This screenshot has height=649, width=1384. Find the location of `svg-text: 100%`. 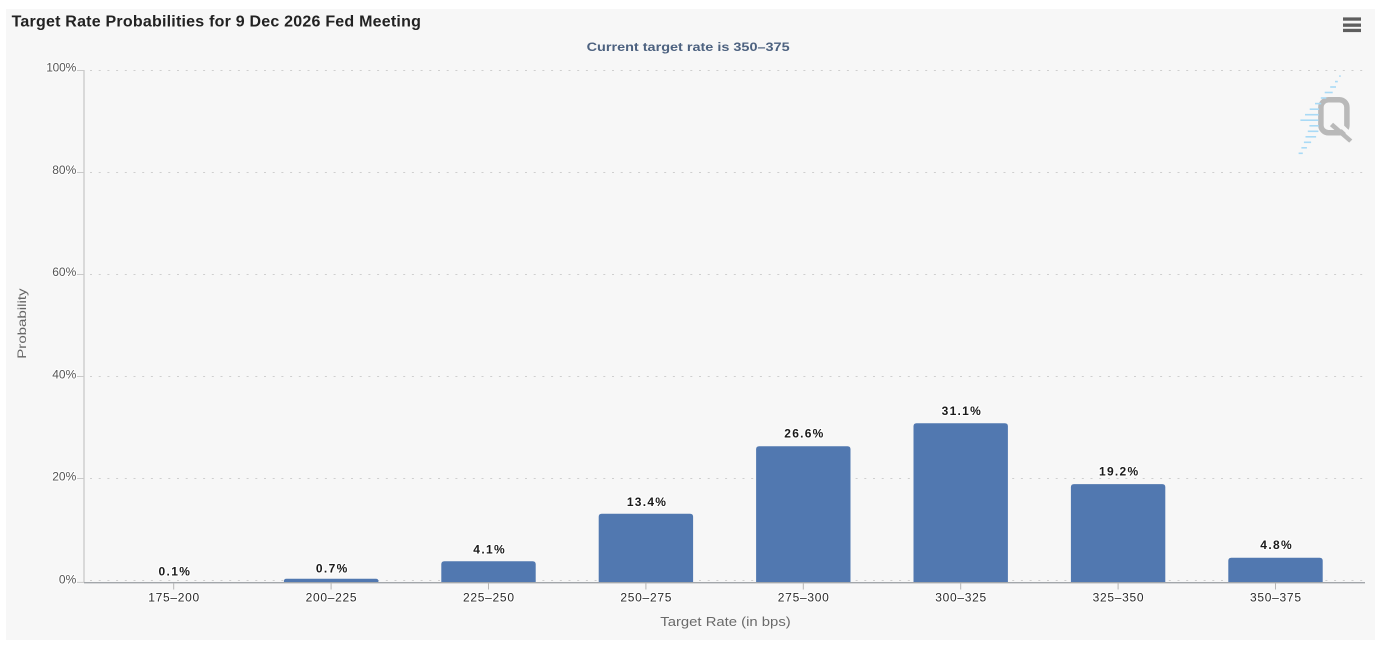

svg-text: 100% is located at coordinates (61, 68).